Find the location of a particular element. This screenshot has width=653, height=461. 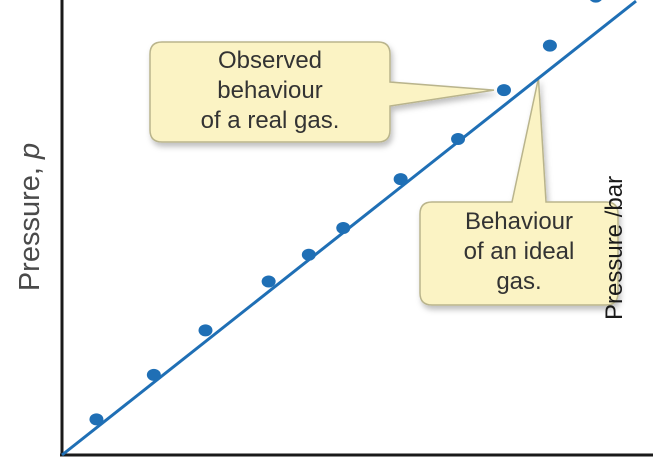

callout-real-gas-text: Observed behaviour of a real gas. is located at coordinates (270, 90).